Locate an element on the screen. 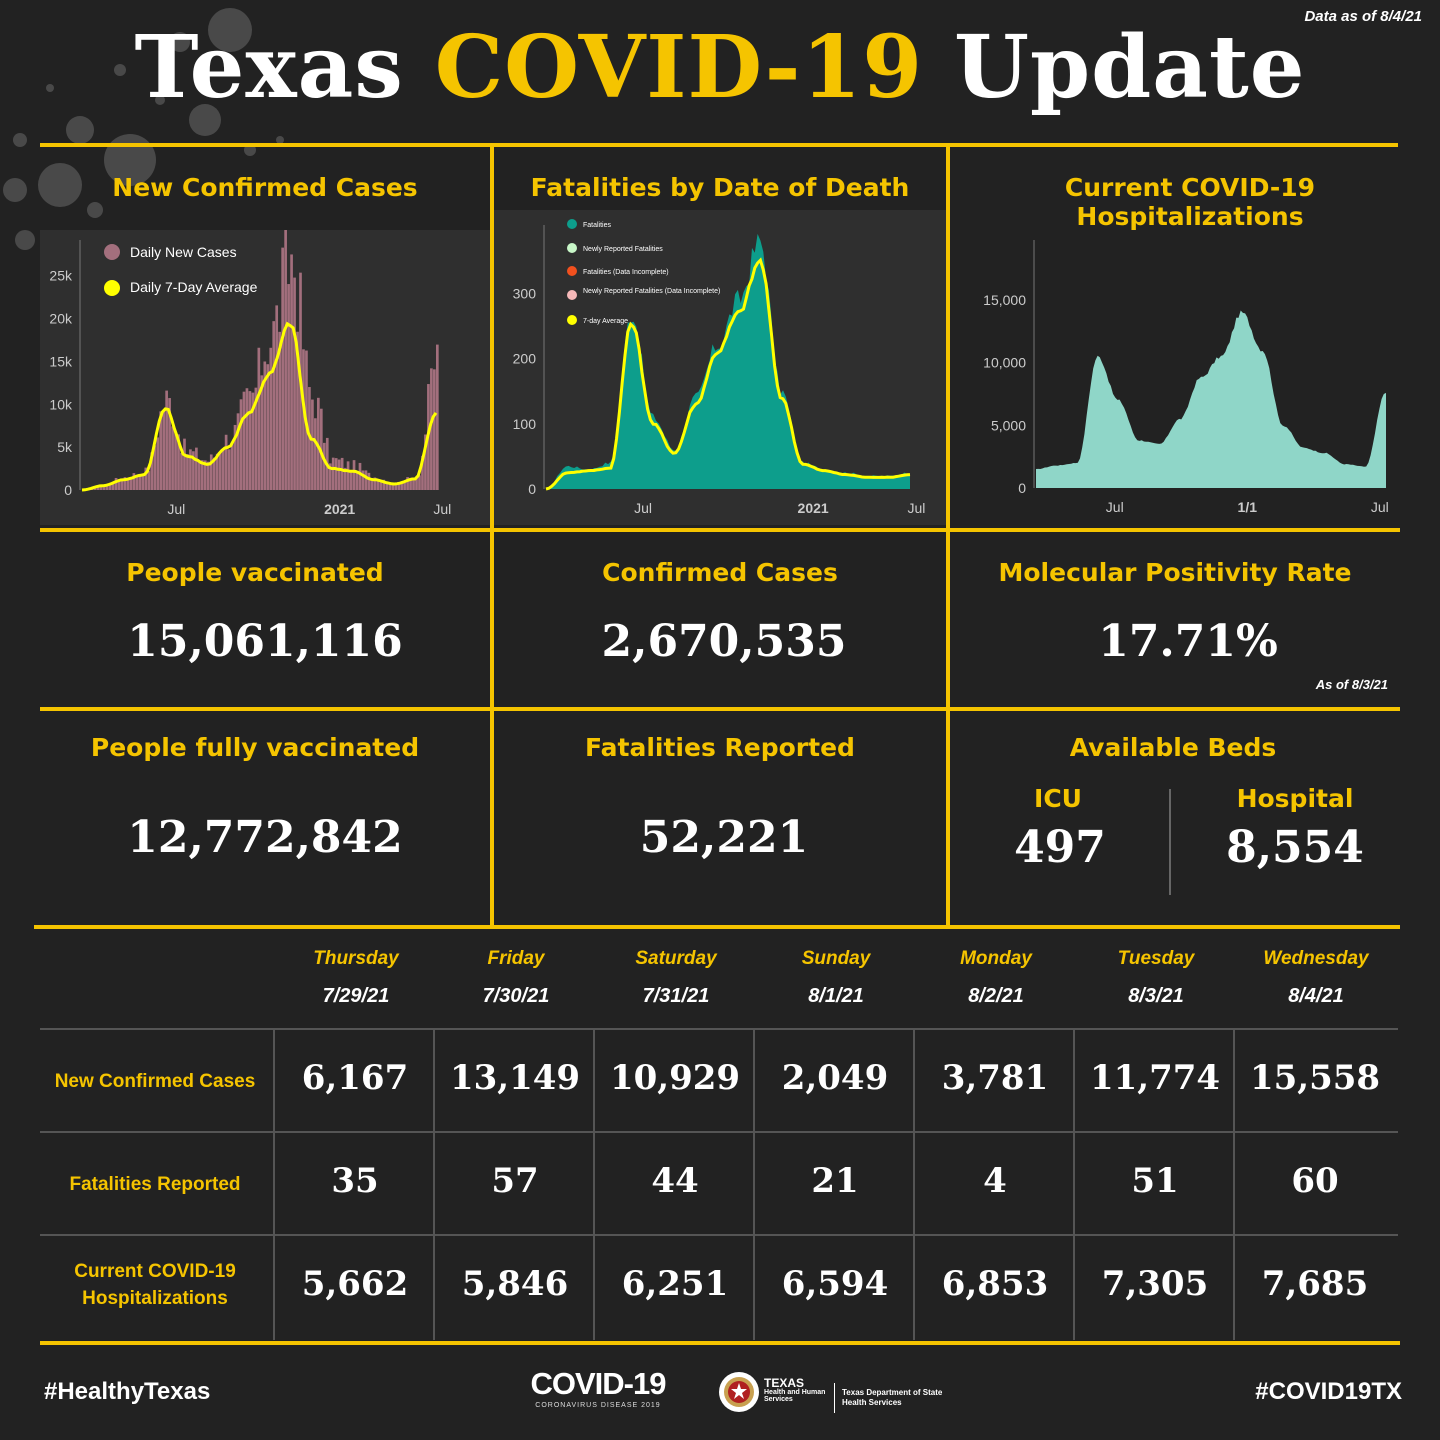 This screenshot has width=1440, height=1440. table-cell-1-2: 44 is located at coordinates (675, 1180).